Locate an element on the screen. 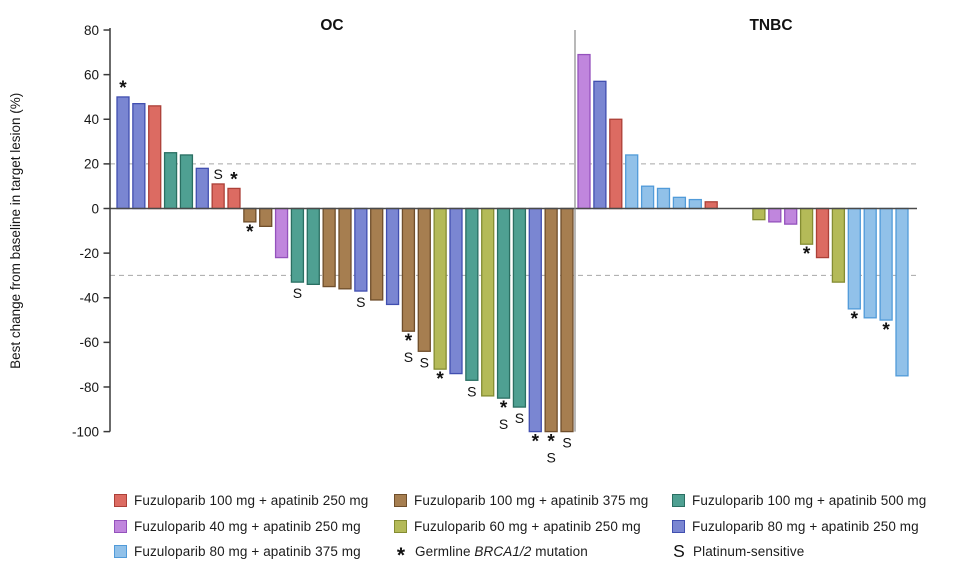 The height and width of the screenshot is (578, 976). legend-item-fuzuloparib80-apatinib250: Fuzuloparib 80 mg + apatinib 250 mg is located at coordinates (799, 525).